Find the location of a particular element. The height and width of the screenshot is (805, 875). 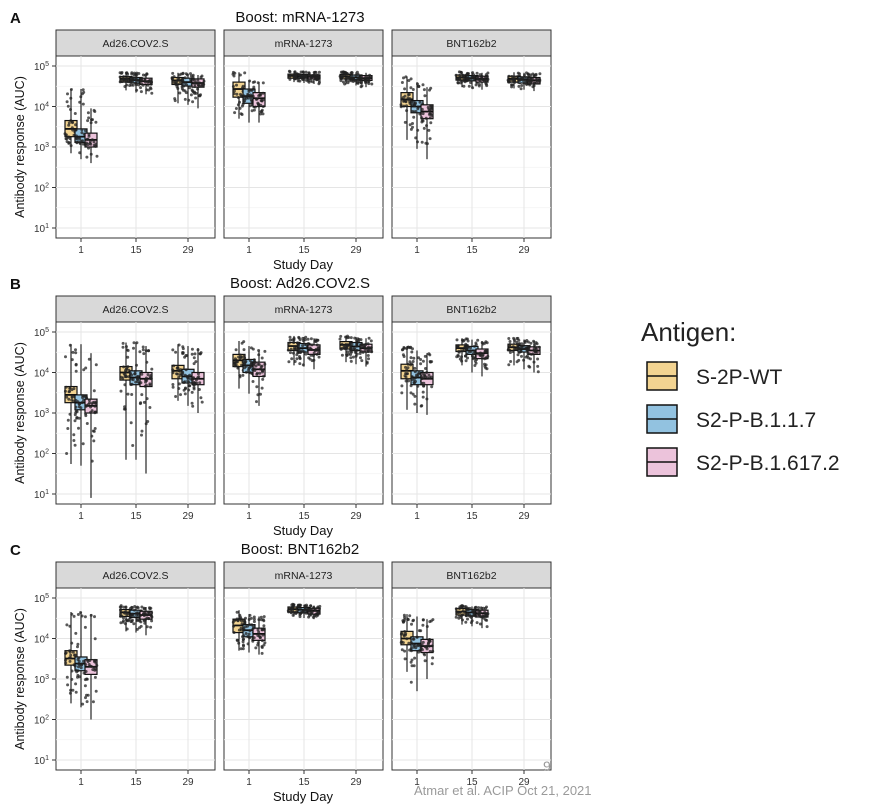

legend-item-pB117: S2-P-B.1.1.7 is located at coordinates (731, 419).